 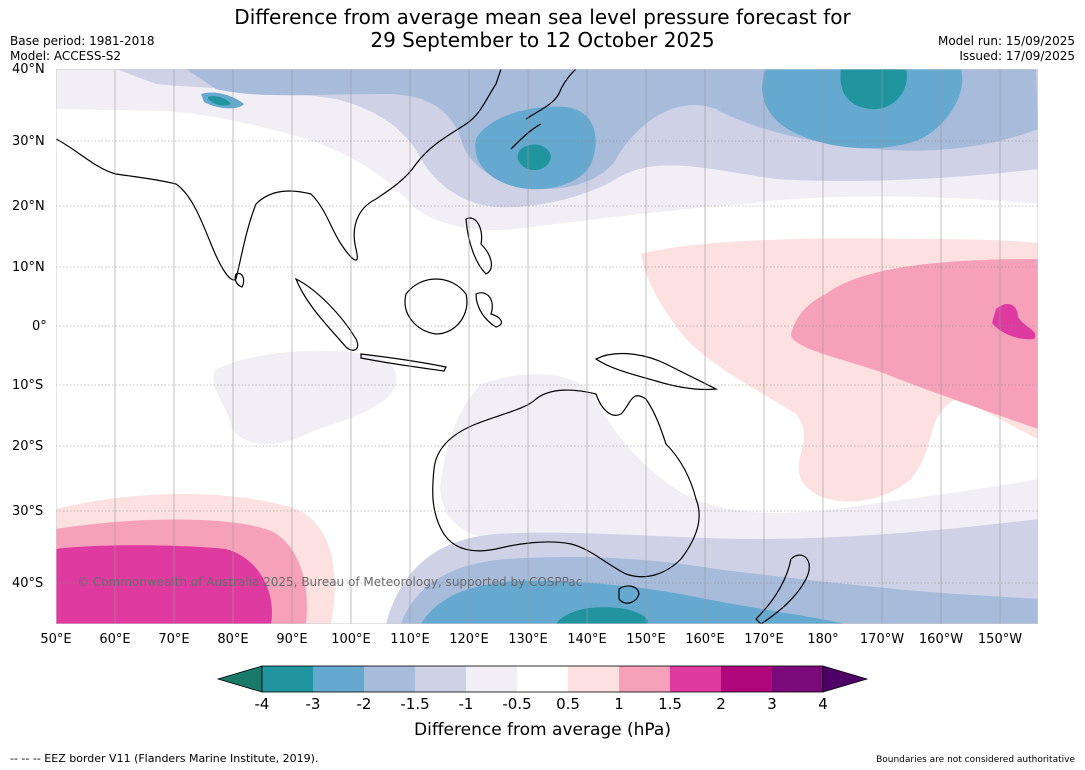 I want to click on philippines-coast, so click(x=479, y=246).